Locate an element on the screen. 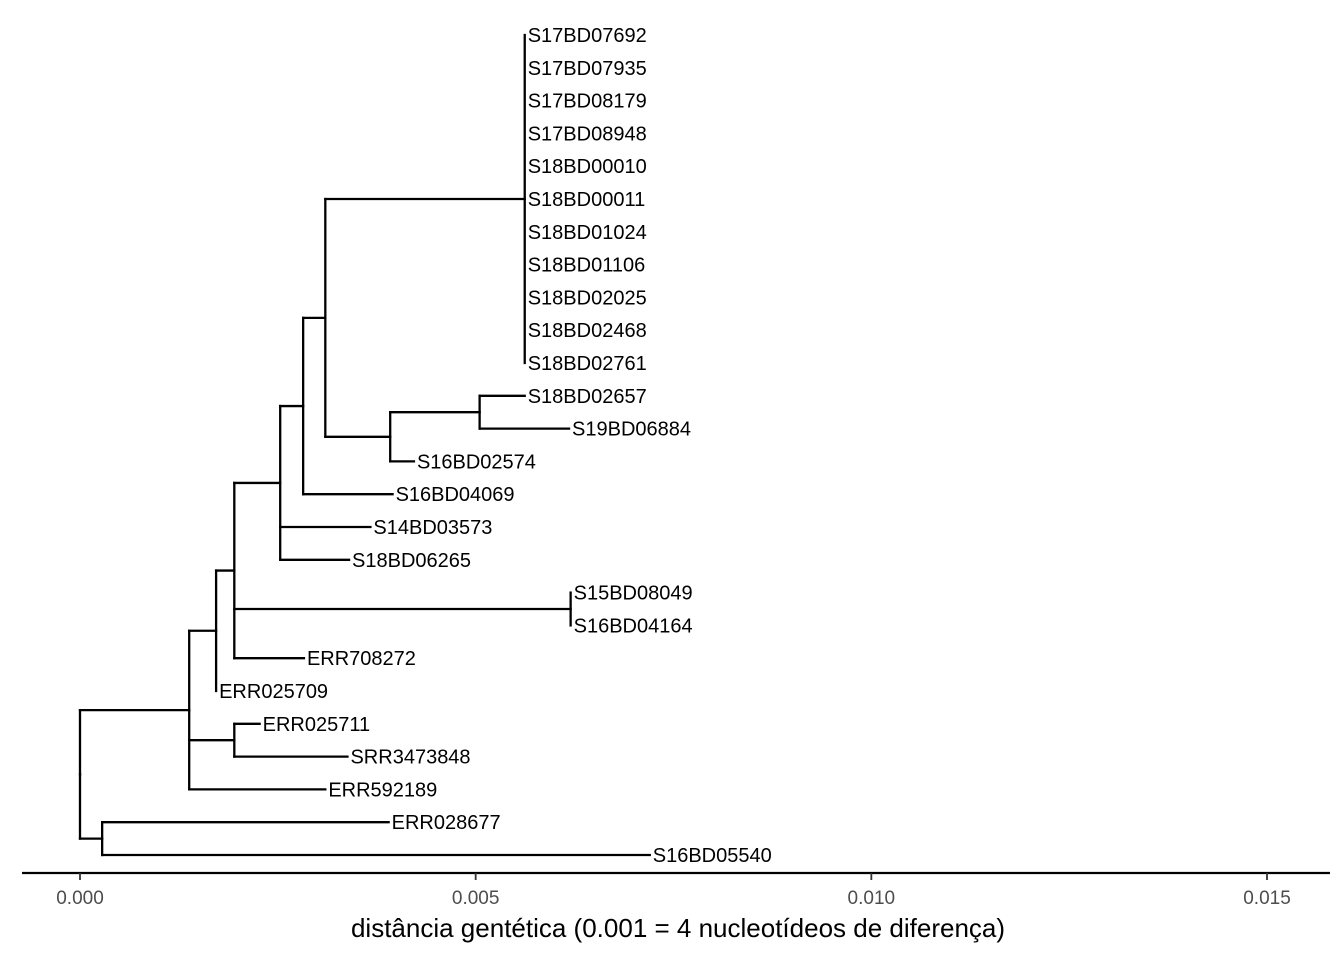  tip-label: S17BD08948 is located at coordinates (587, 134).